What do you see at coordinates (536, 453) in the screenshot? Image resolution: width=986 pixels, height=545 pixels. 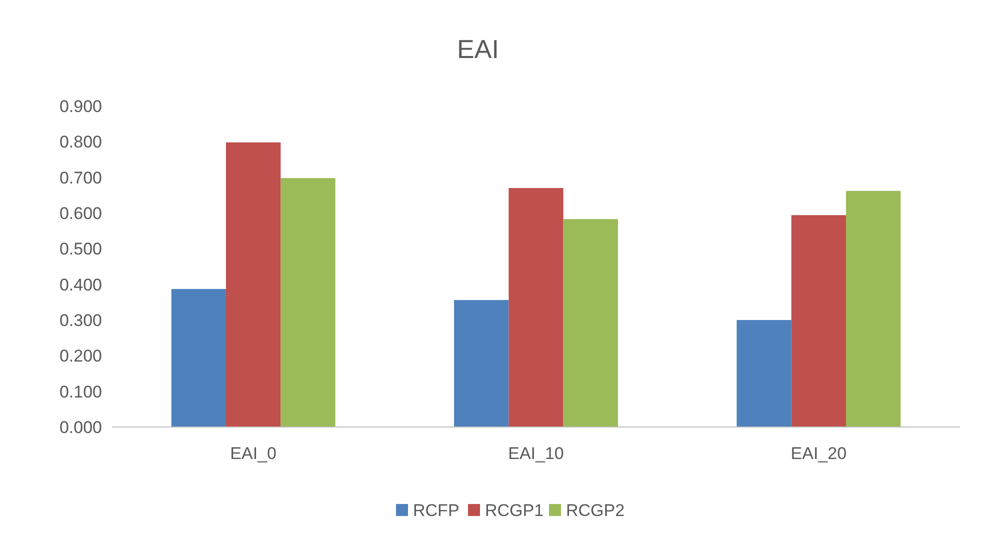 I see `x-tick-label: EAI_10` at bounding box center [536, 453].